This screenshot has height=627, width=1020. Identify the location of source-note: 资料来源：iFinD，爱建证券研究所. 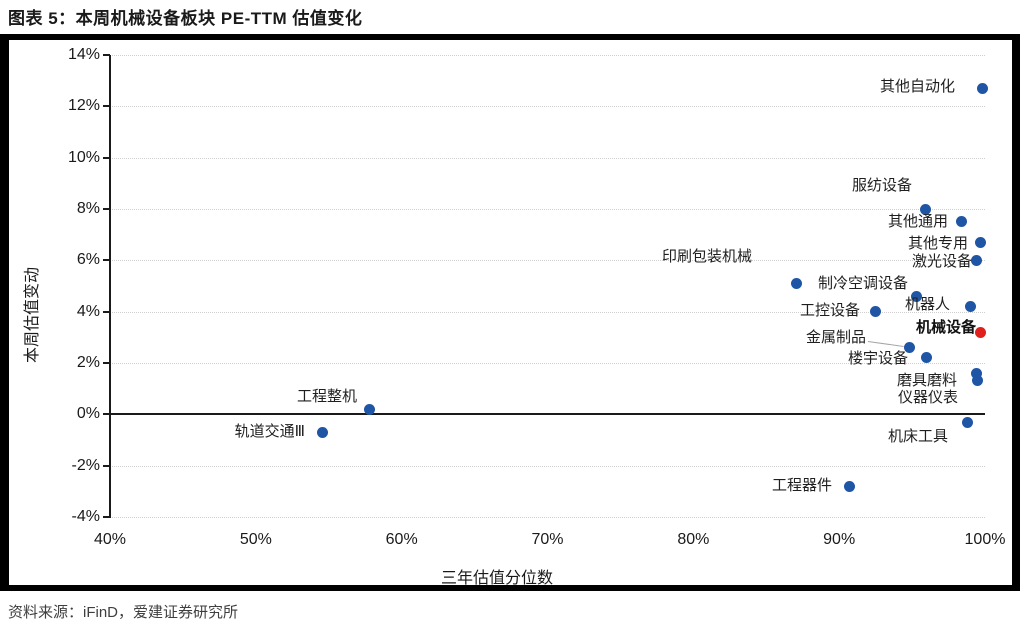
(123, 612).